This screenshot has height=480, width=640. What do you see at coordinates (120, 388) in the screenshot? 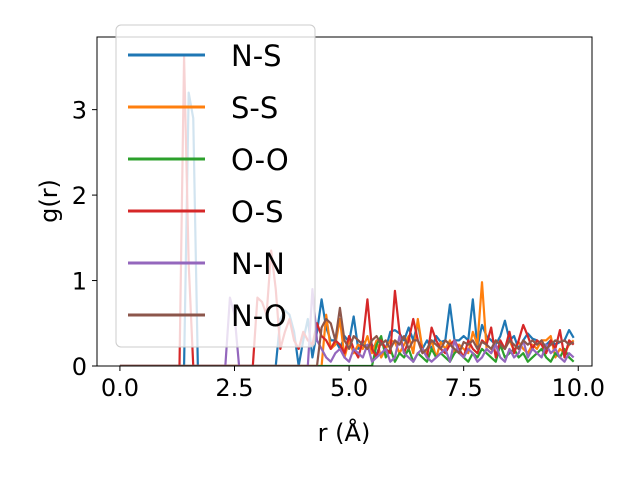
I see `x-tick-label: 0.0` at bounding box center [120, 388].